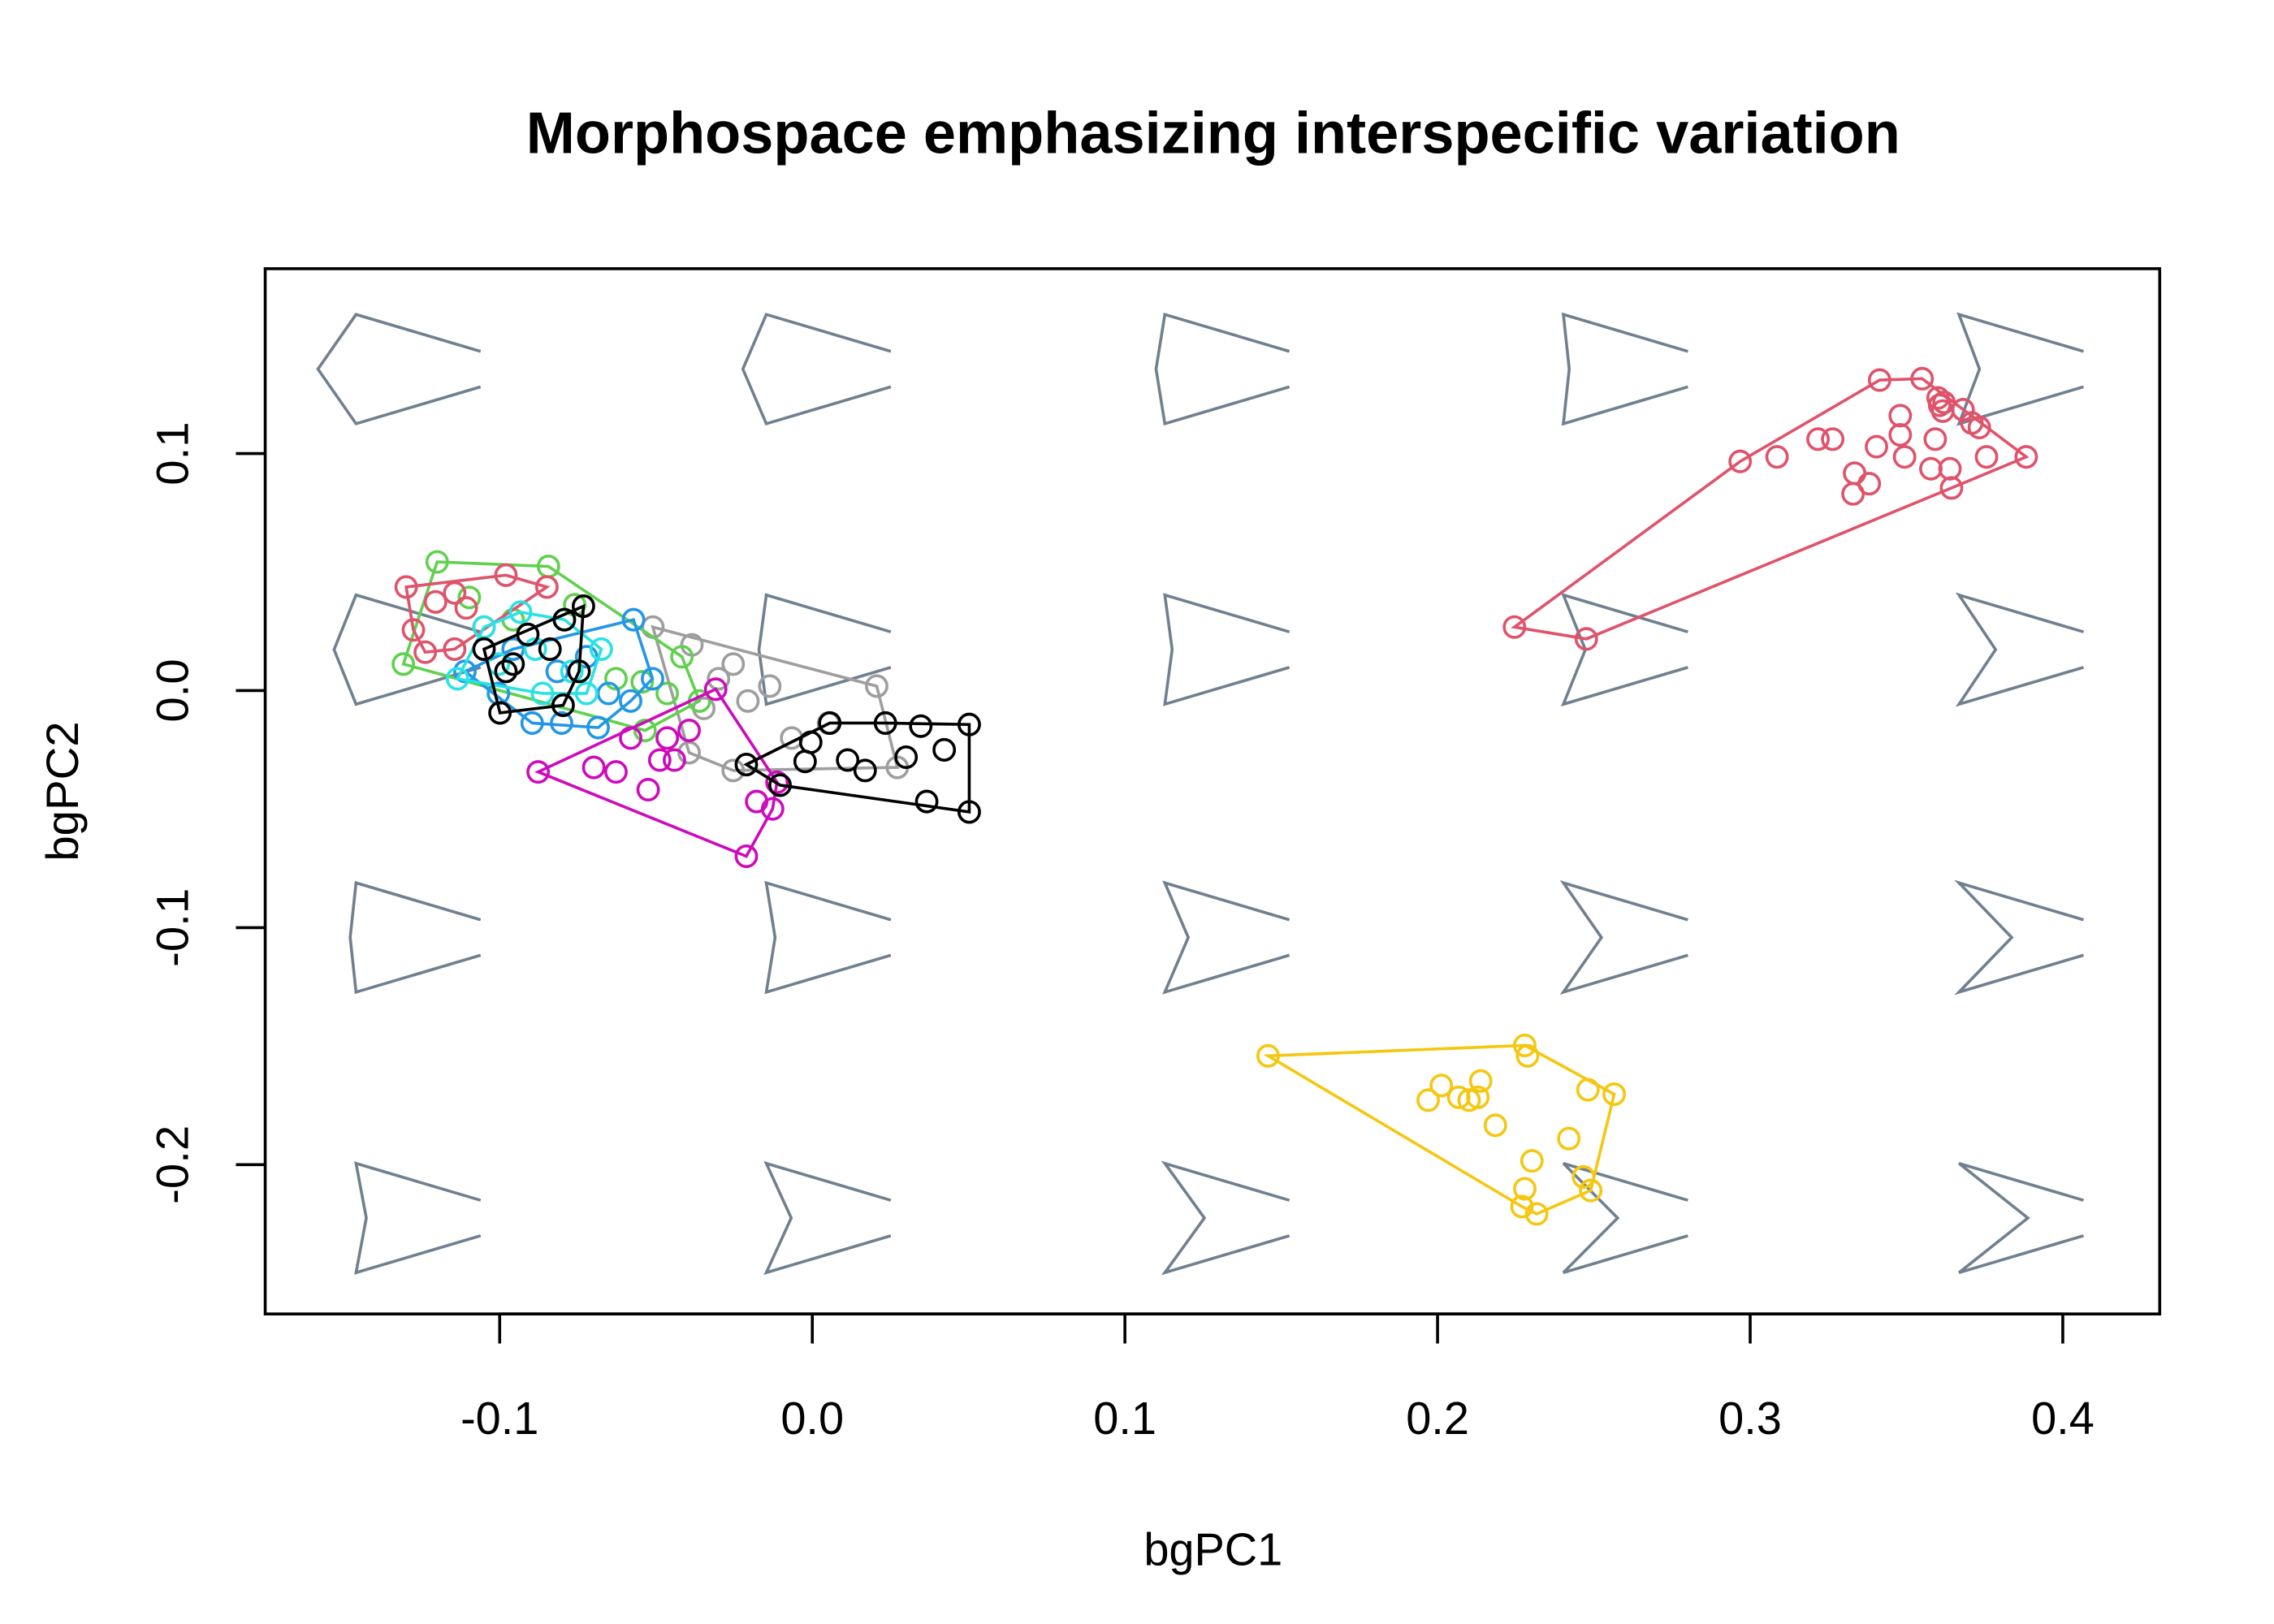 The height and width of the screenshot is (1624, 2274). I want to click on y-tick-label: -0.1, so click(171, 928).